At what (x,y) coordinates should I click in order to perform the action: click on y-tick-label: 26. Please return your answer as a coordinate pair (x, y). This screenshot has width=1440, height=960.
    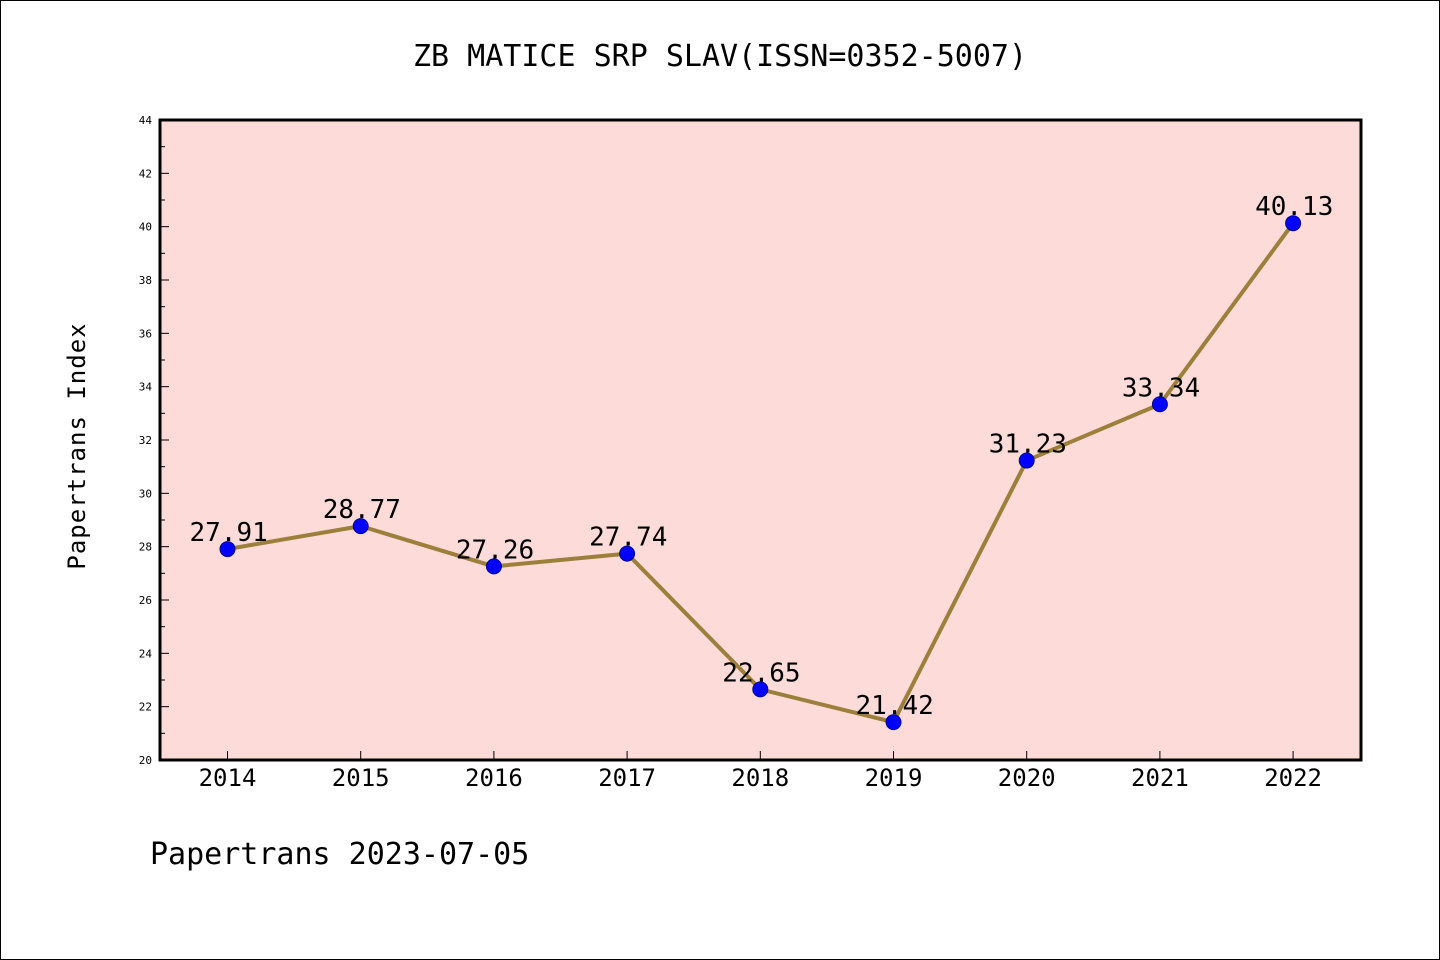
    Looking at the image, I should click on (145, 600).